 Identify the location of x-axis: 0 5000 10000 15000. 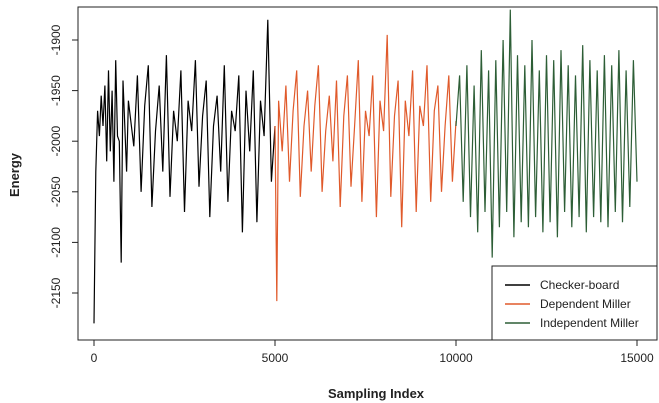
(372, 352).